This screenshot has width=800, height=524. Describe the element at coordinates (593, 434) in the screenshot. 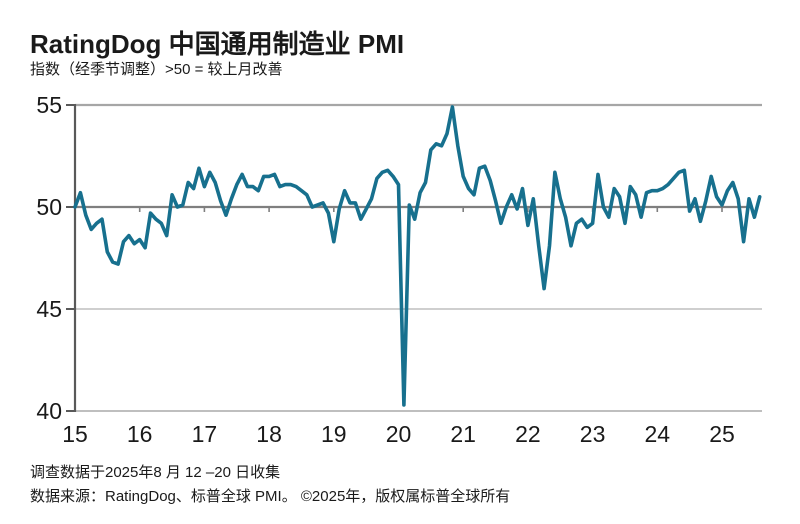

I see `x-tick-label: 23` at that location.